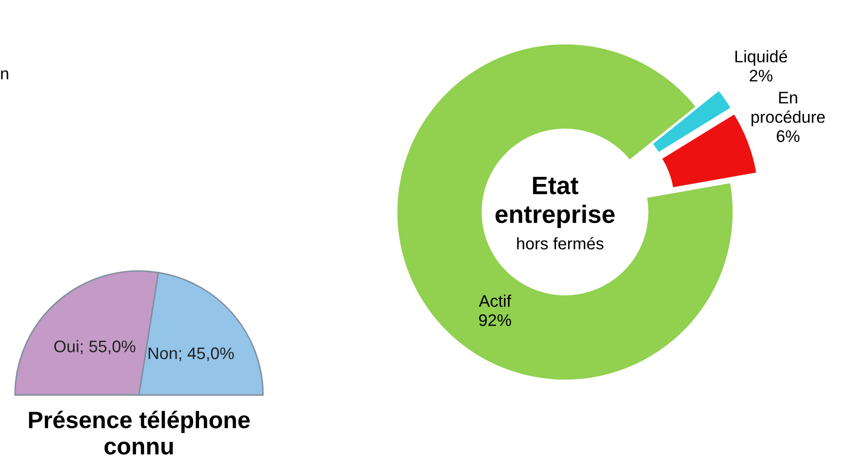 The height and width of the screenshot is (471, 864). What do you see at coordinates (560, 243) in the screenshot?
I see `text: hors fermés` at bounding box center [560, 243].